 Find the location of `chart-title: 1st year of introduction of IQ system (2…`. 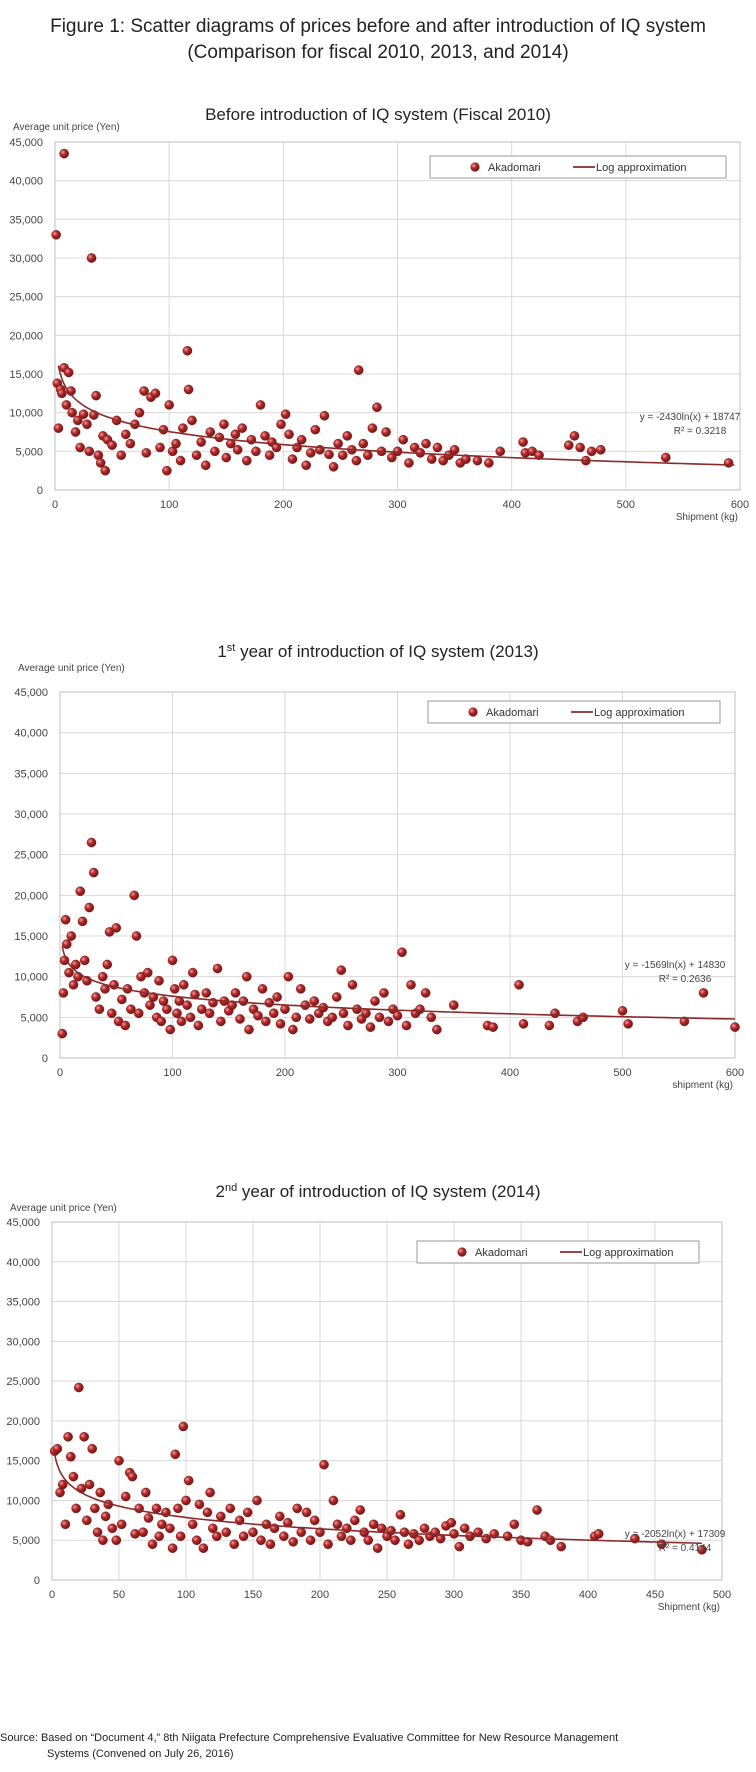

chart-title: 1st year of introduction of IQ system (2… is located at coordinates (377, 651).